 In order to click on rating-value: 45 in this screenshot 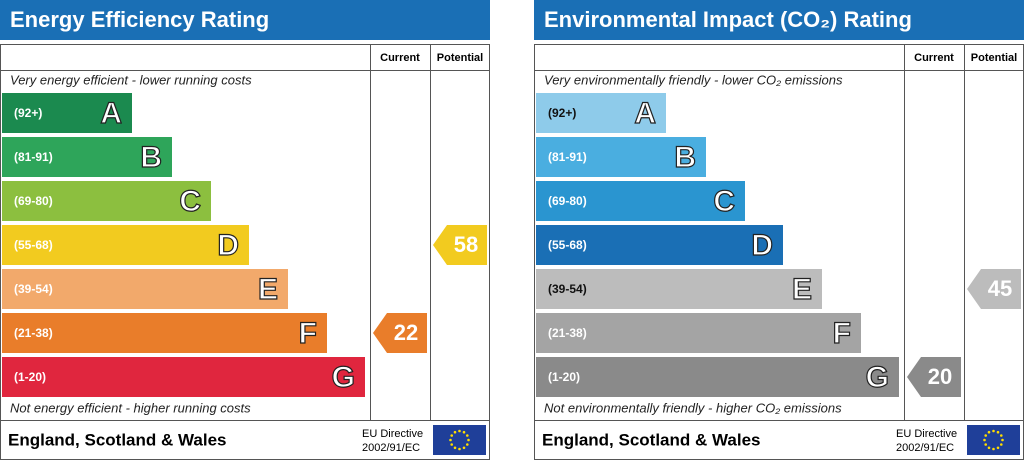, I will do `click(1000, 288)`.